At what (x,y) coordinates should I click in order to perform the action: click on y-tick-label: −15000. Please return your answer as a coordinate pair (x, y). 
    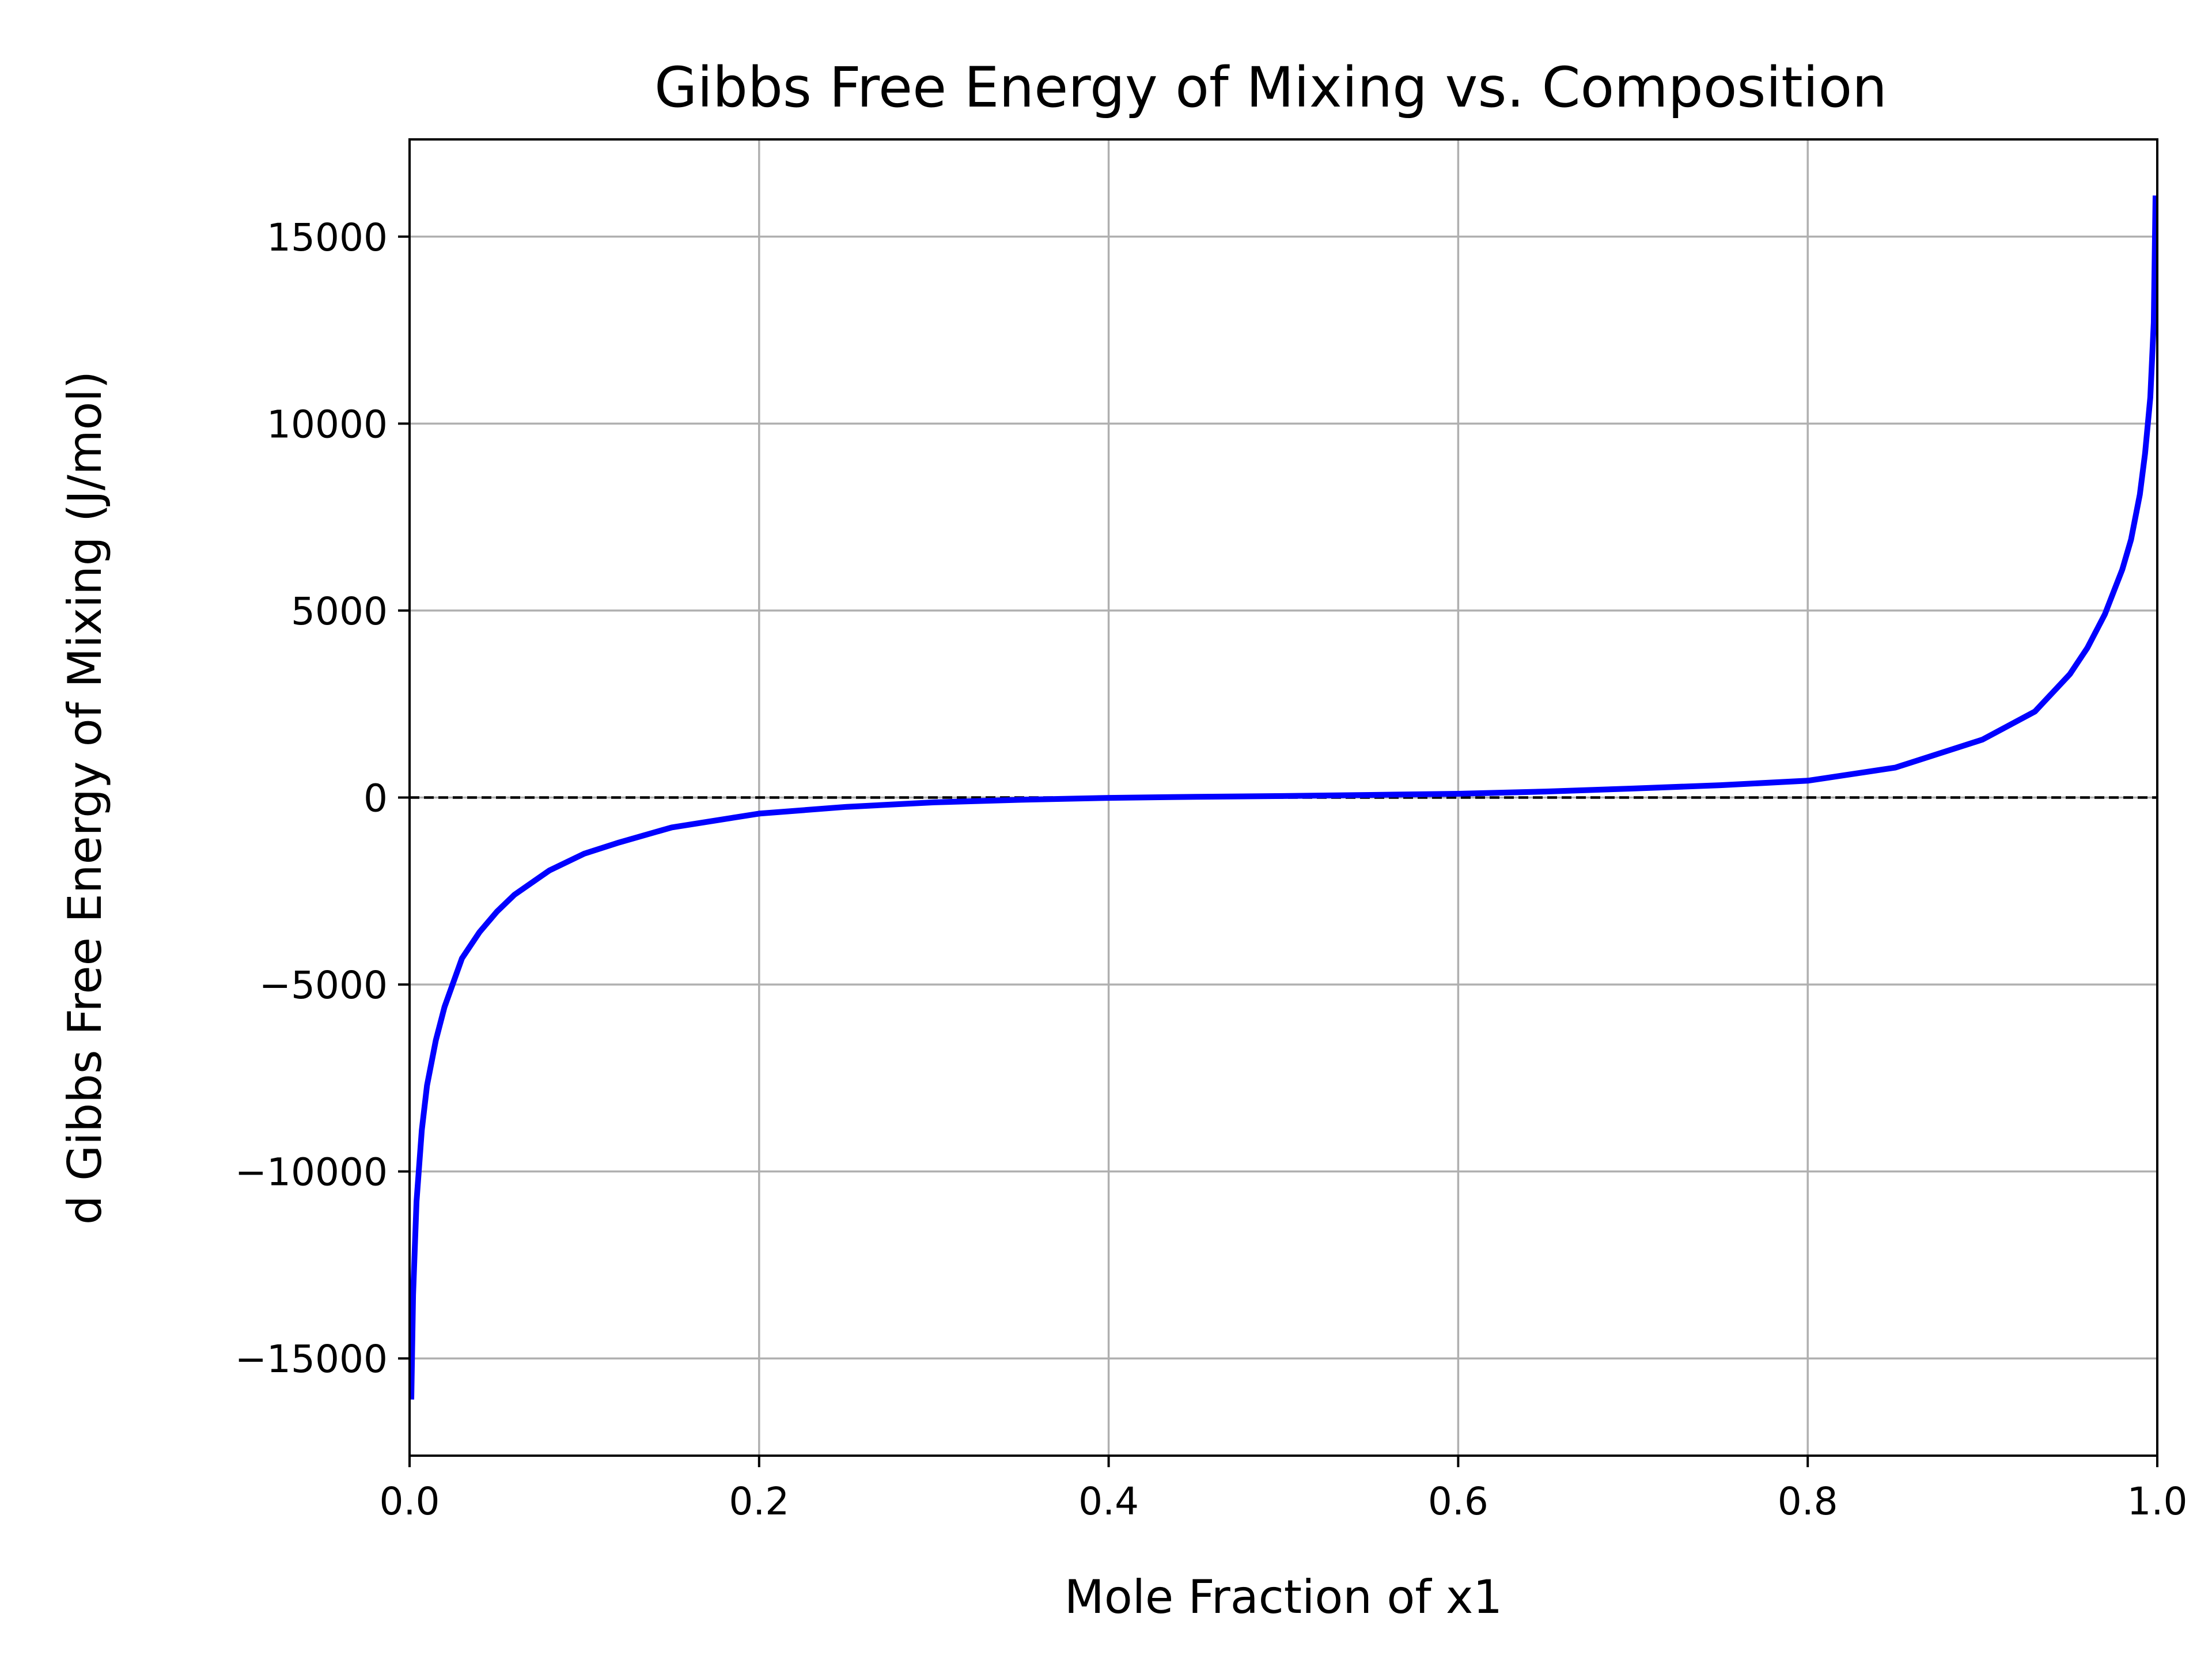
    Looking at the image, I should click on (311, 1359).